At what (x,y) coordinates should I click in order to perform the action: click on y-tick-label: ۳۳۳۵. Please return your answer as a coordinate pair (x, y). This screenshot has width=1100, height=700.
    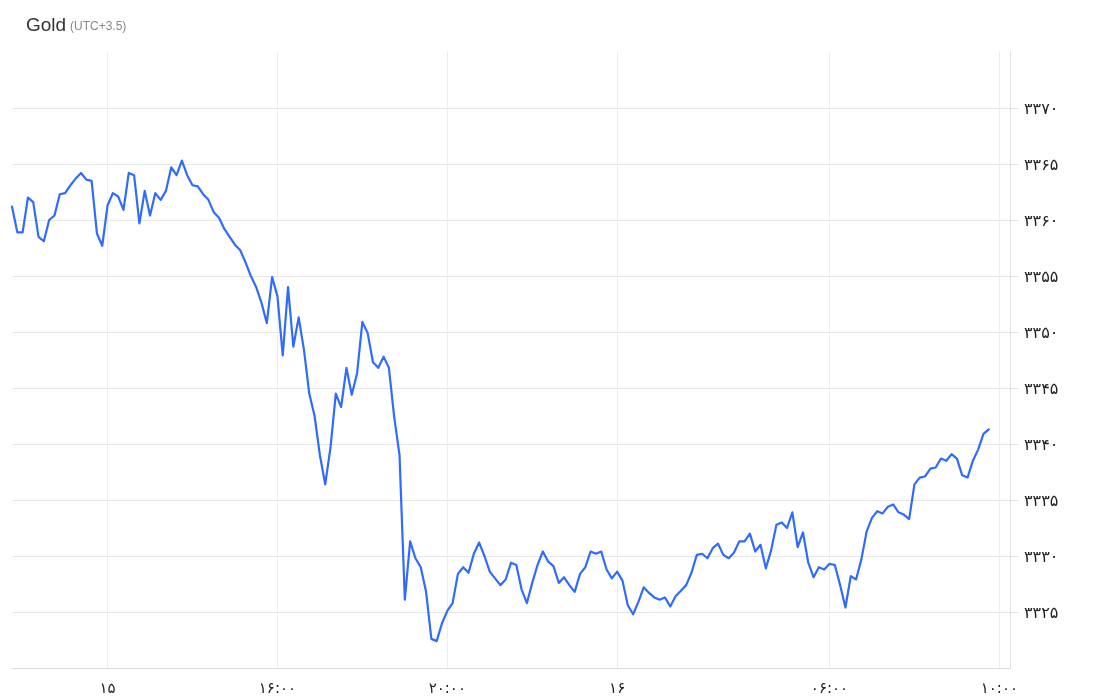
    Looking at the image, I should click on (1041, 500).